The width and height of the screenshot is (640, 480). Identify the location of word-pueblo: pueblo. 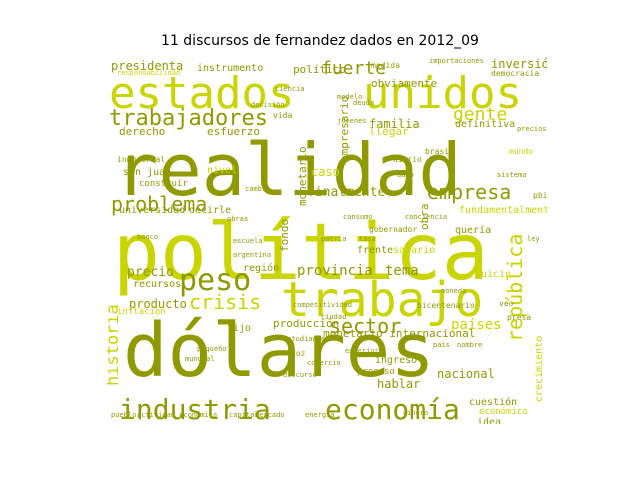
(124, 415).